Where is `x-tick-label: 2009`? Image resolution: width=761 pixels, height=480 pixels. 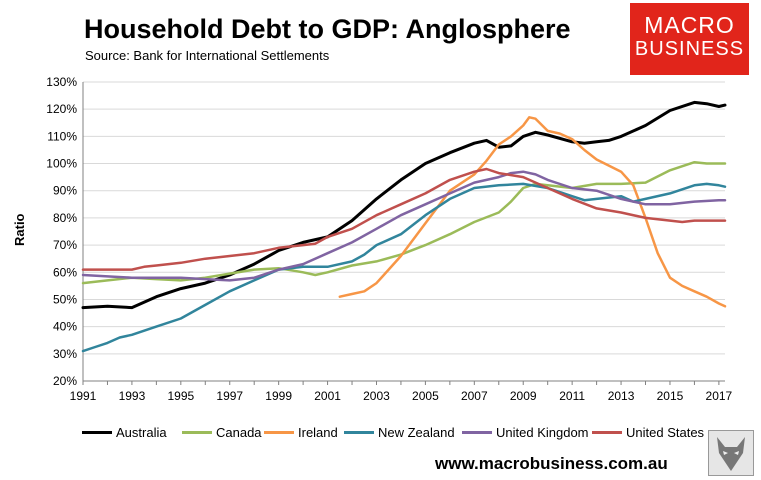
x-tick-label: 2009 is located at coordinates (523, 396).